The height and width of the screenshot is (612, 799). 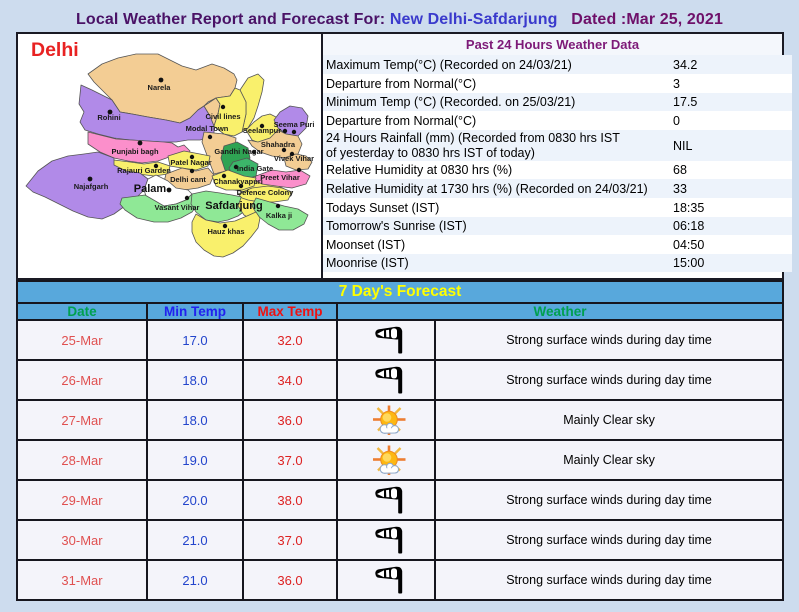 I want to click on svg-text: Vivek Vihar, so click(x=294, y=158).